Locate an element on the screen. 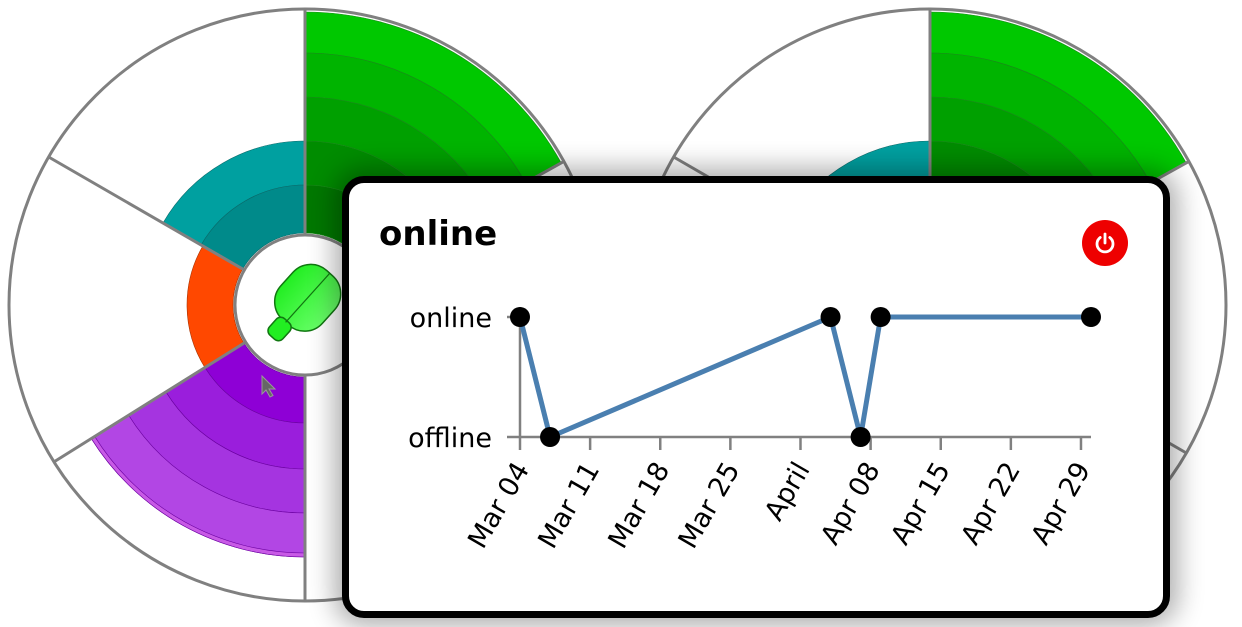 This screenshot has height=627, width=1242. x-tick-label: Apr 22 is located at coordinates (991, 503).